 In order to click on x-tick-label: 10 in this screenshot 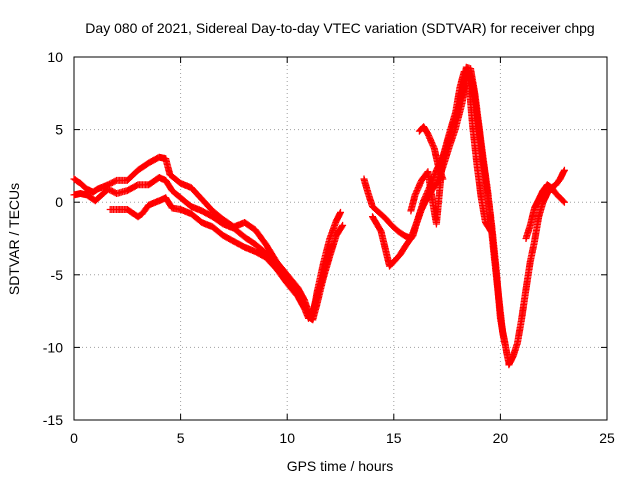, I will do `click(287, 438)`.